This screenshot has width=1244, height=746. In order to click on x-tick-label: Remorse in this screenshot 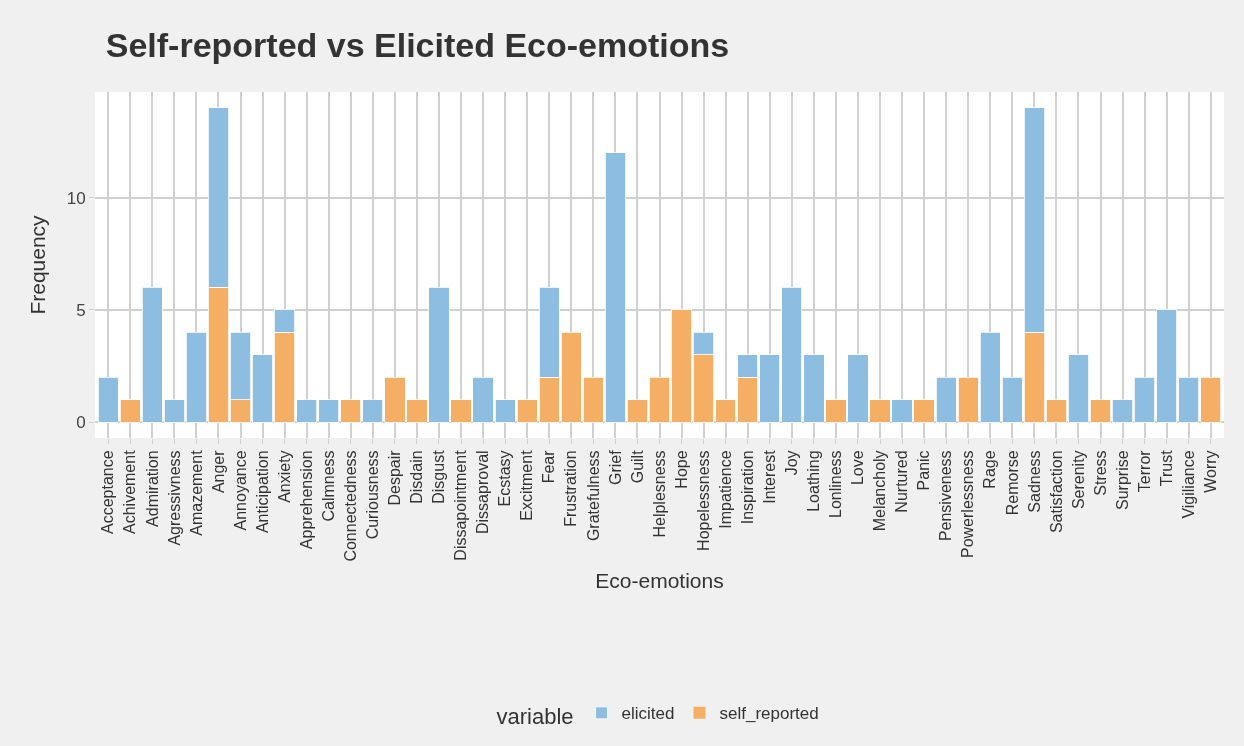, I will do `click(1012, 483)`.